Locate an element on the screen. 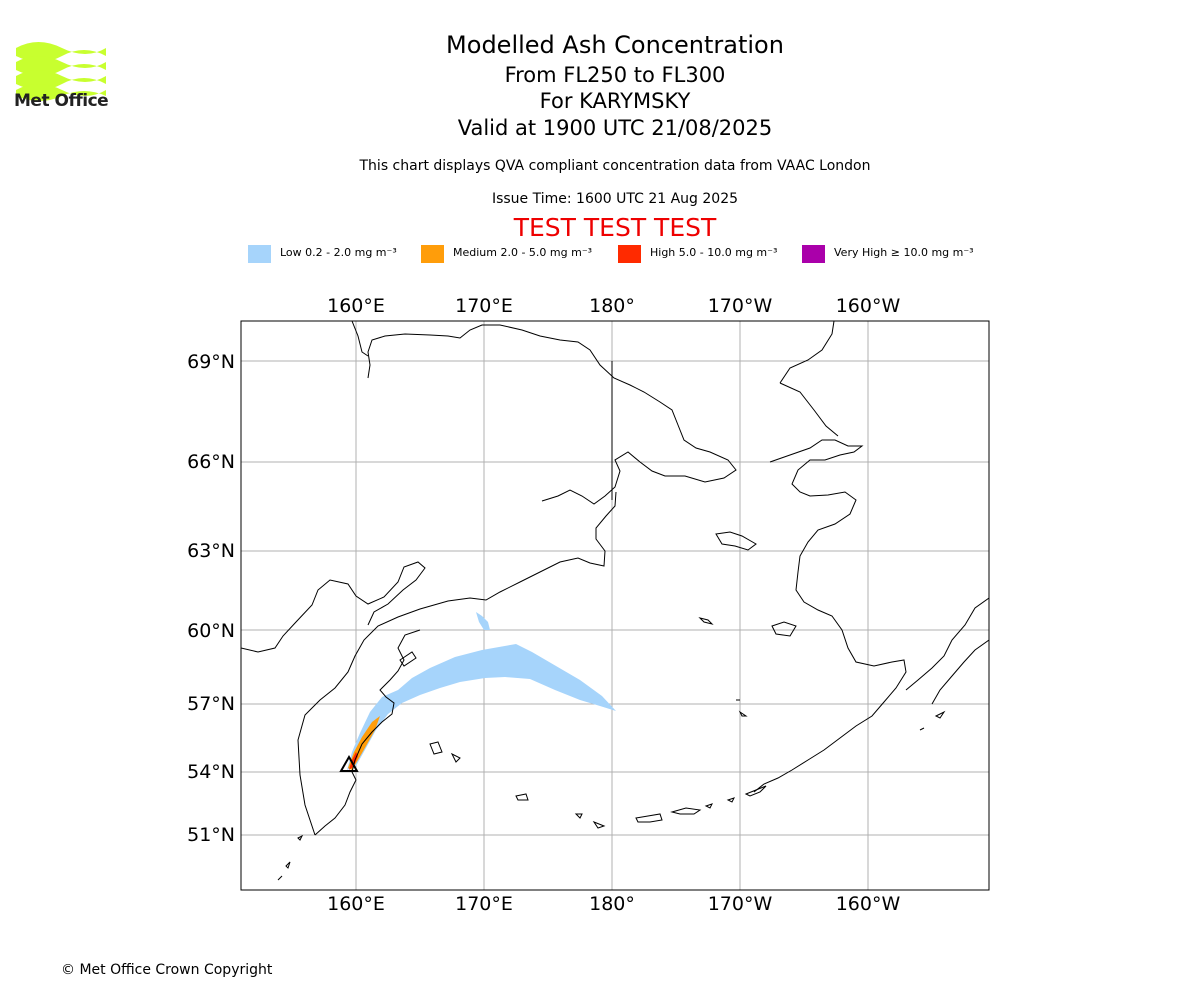 The height and width of the screenshot is (1000, 1200). top-lon-label: 180° is located at coordinates (612, 306).